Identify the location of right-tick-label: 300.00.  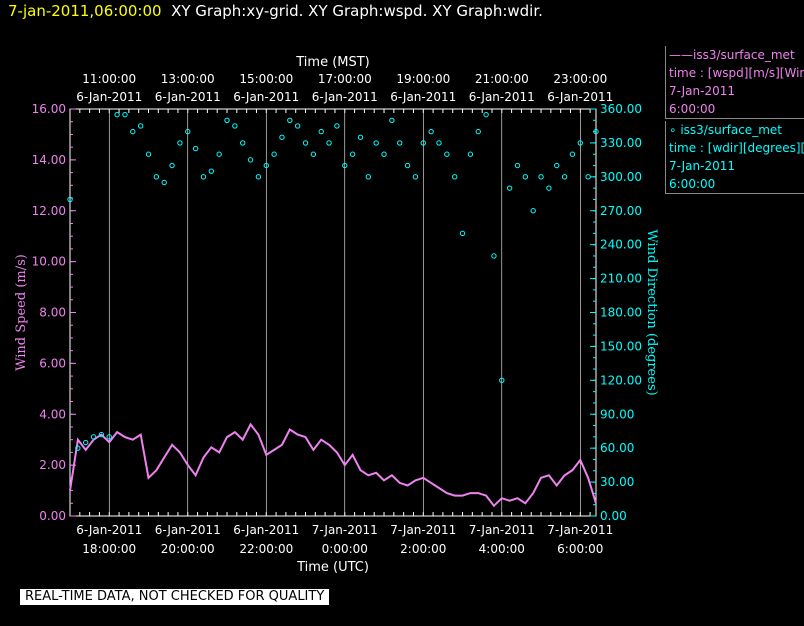
(621, 177).